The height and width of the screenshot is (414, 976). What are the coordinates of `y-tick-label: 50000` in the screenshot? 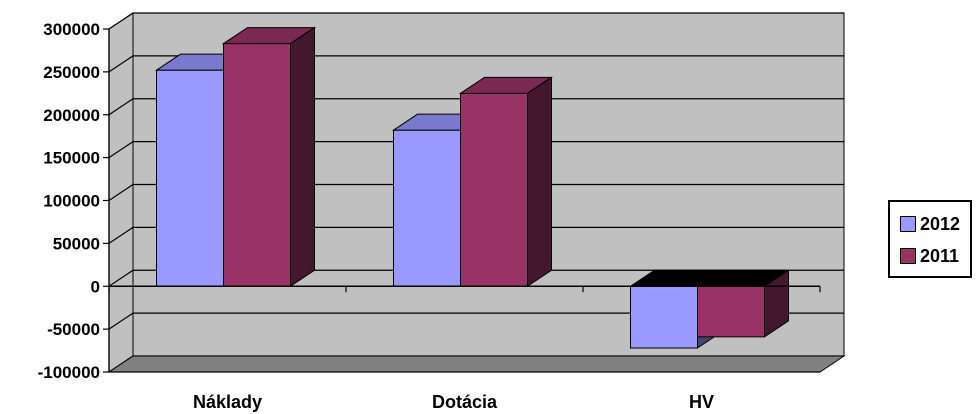 It's located at (76, 243).